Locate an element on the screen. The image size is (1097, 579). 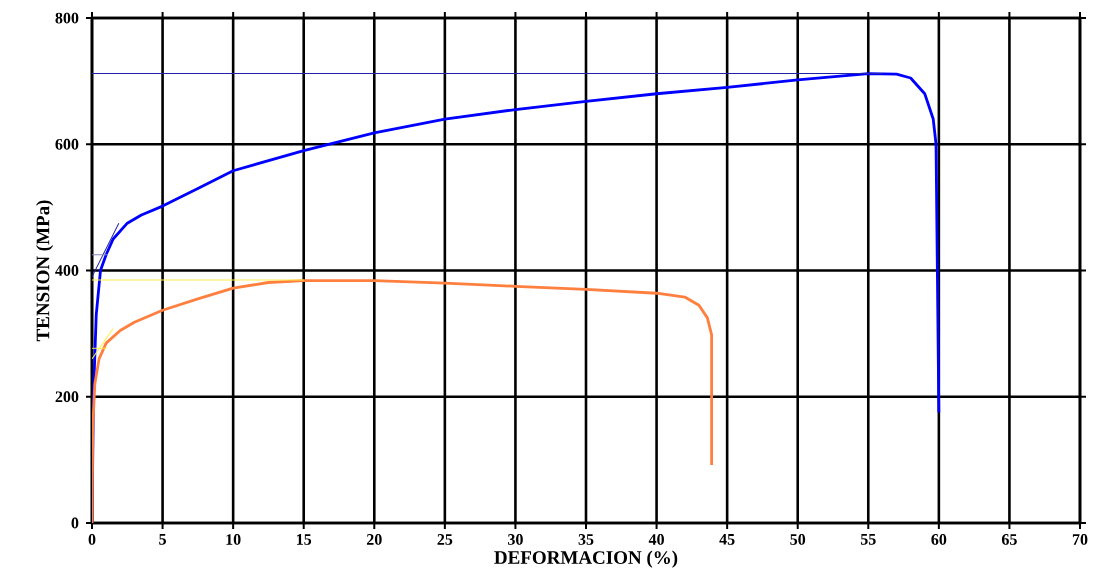
y-tick-label: 800 is located at coordinates (67, 18).